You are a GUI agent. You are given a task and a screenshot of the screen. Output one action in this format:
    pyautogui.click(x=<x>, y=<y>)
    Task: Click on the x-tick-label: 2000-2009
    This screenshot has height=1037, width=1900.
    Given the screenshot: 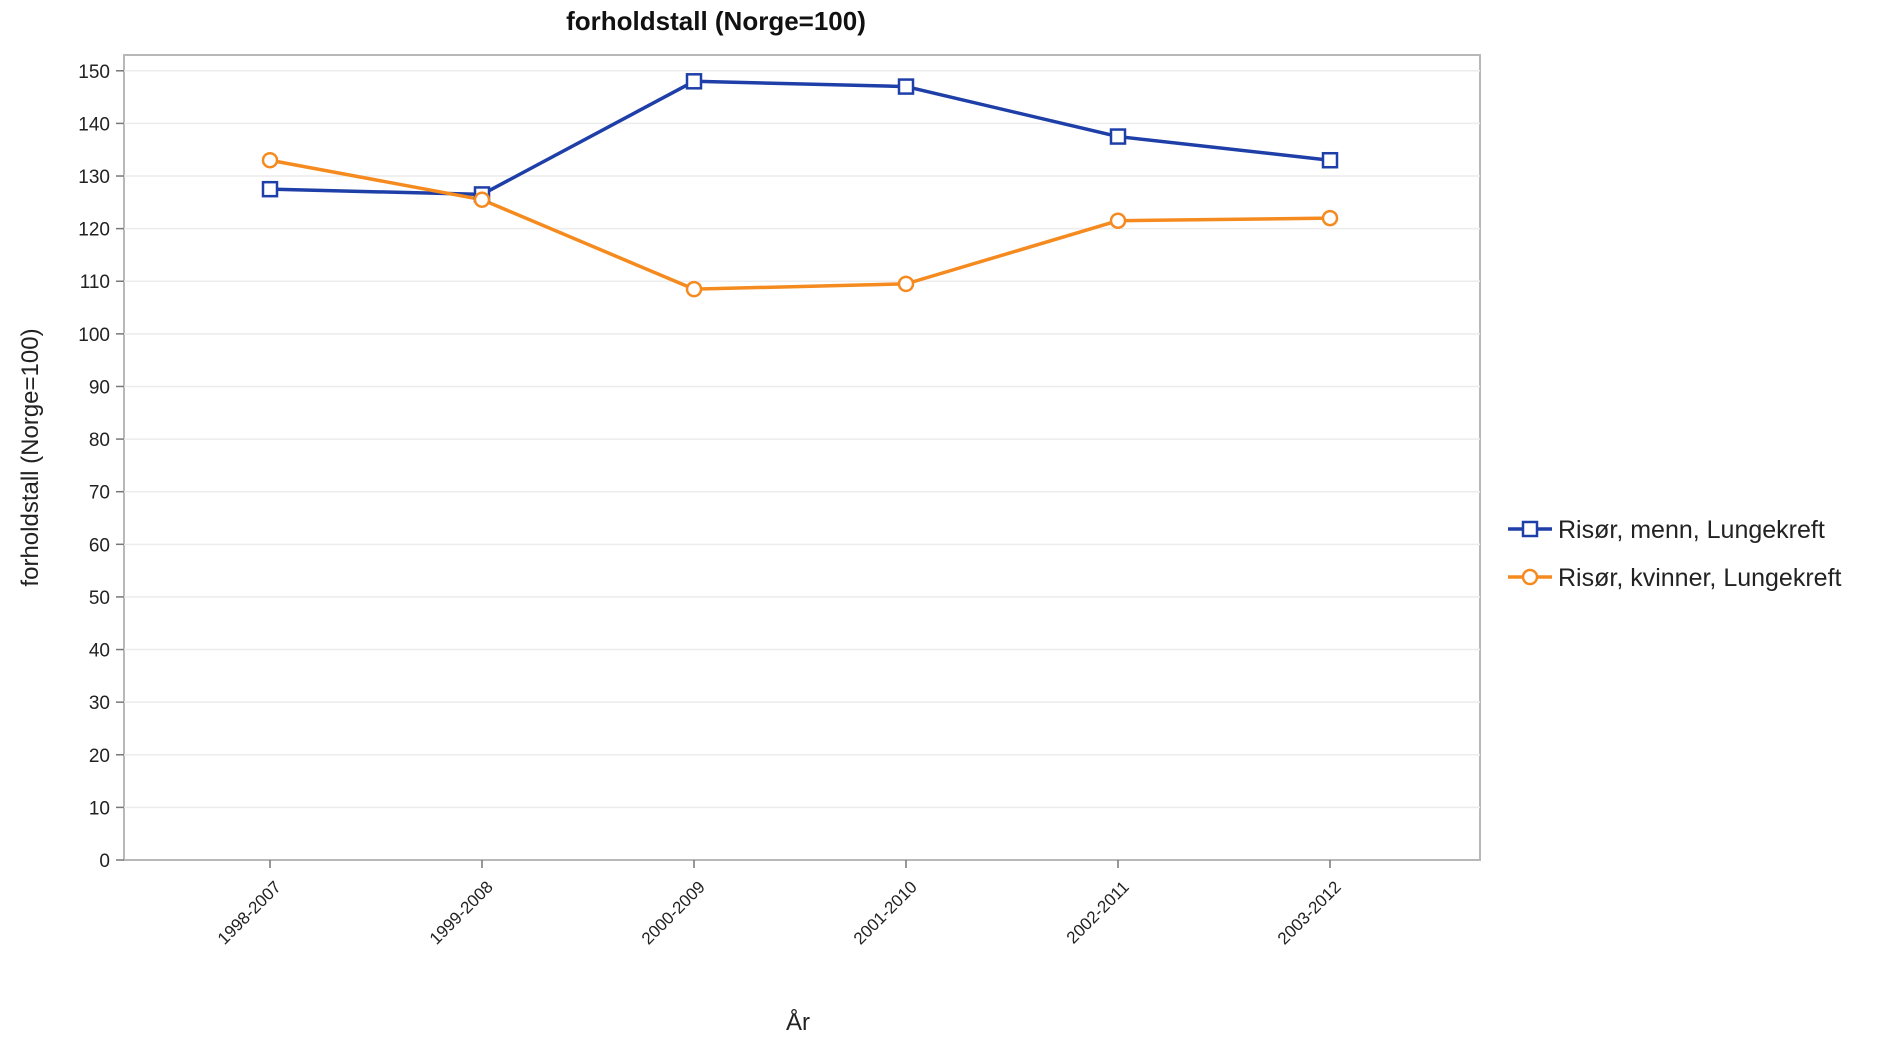 What is the action you would take?
    pyautogui.click(x=673, y=912)
    